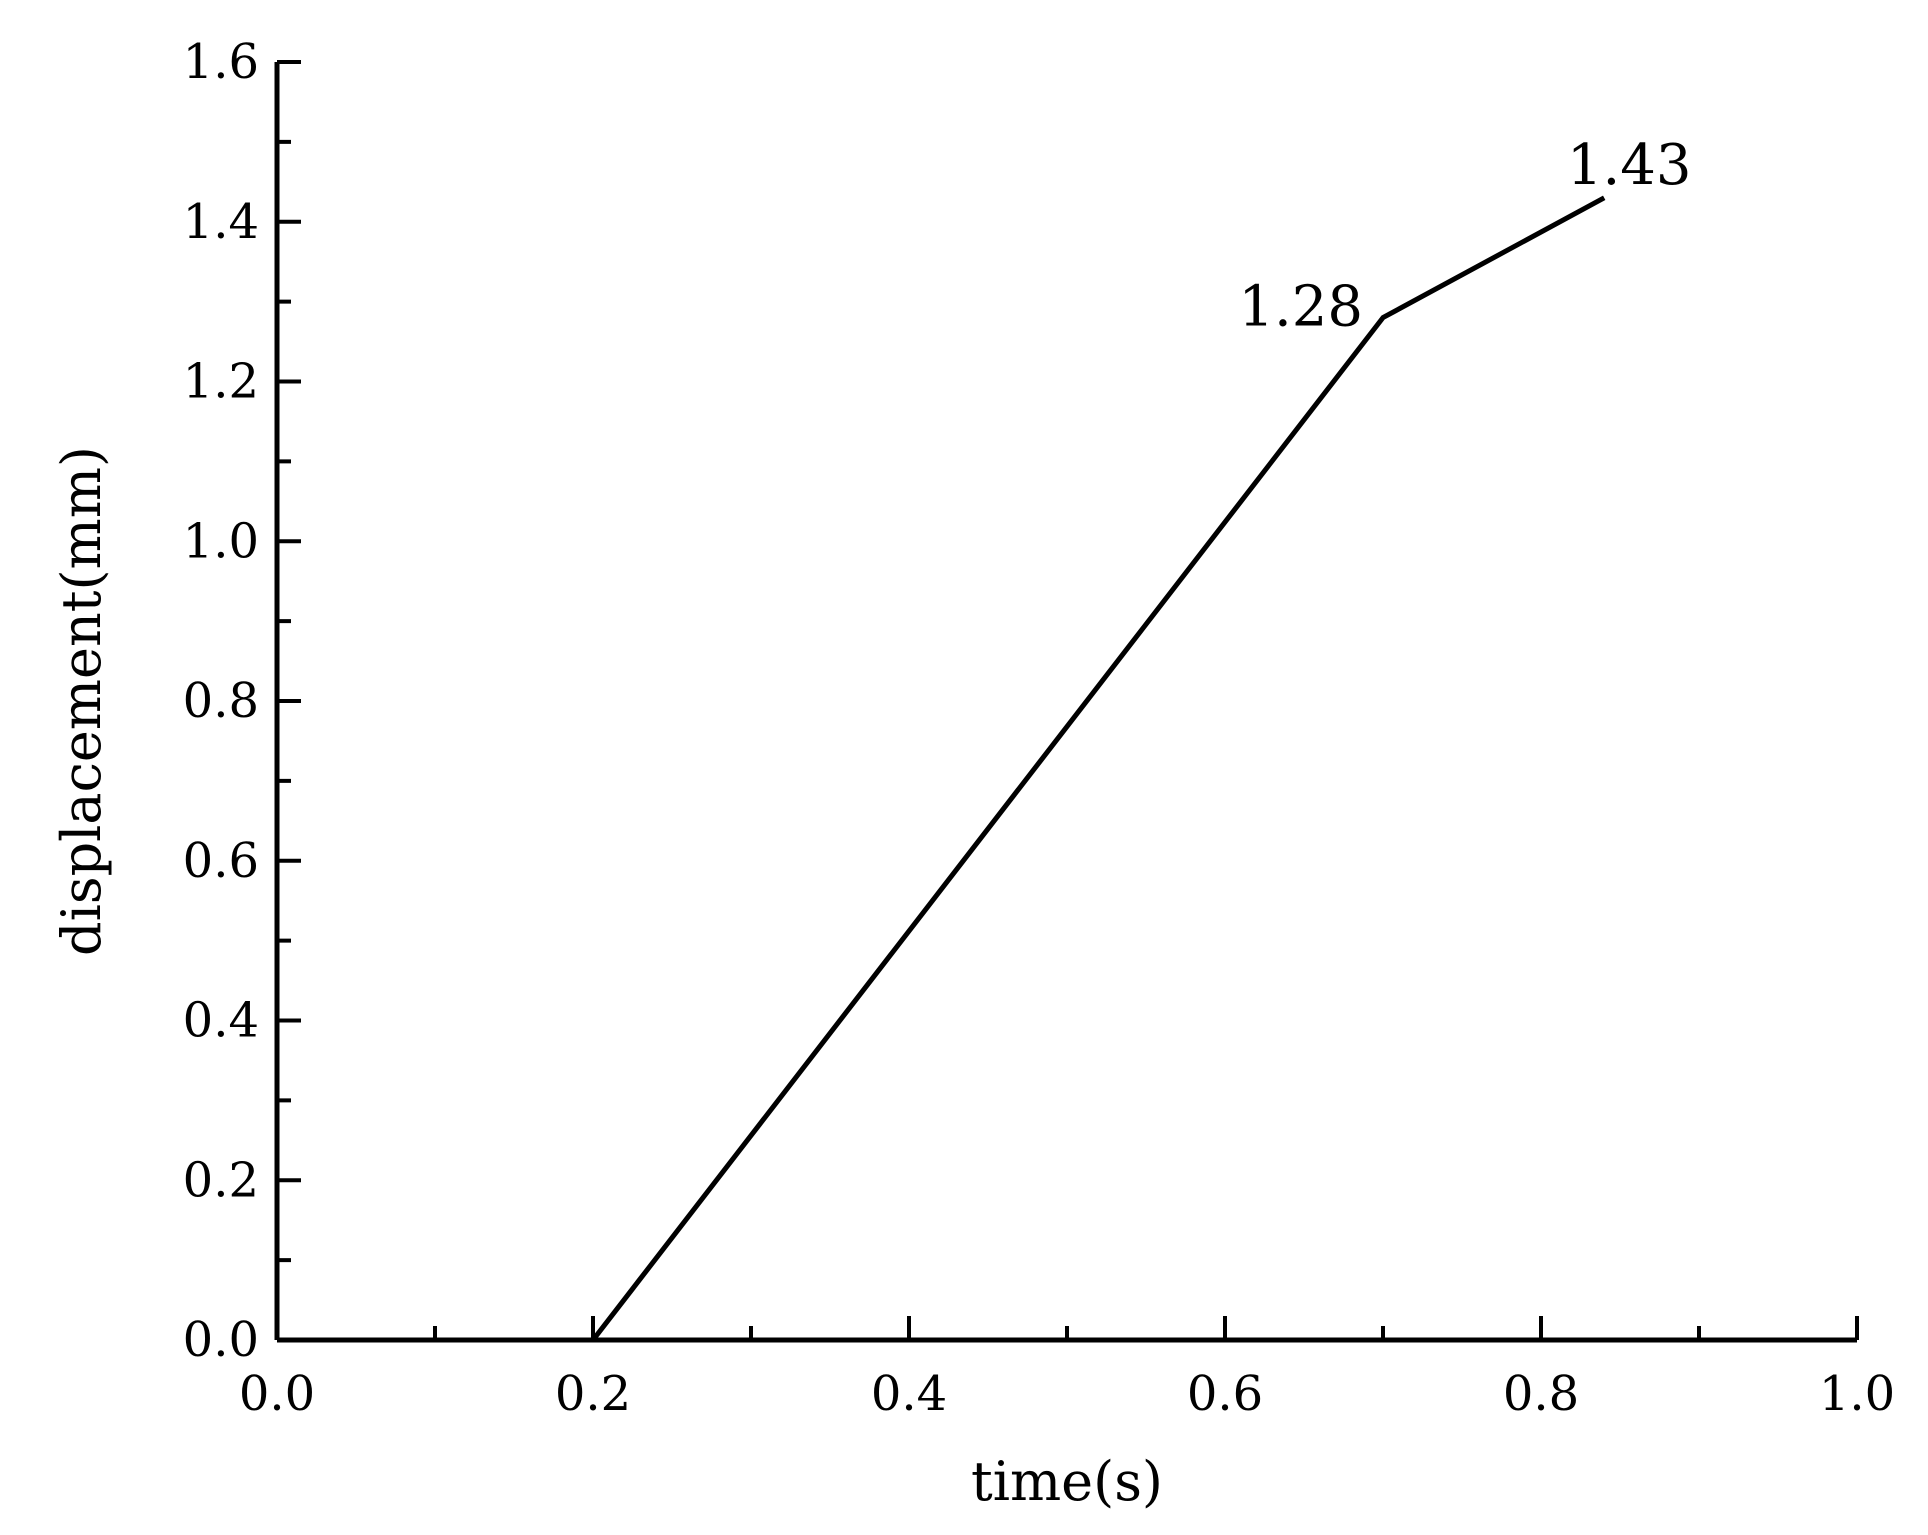  I want to click on y-ticks: 0.0 0.2 0.4 0.6 0.8 1.0 1.2 1.4 1.6, so click(242, 701).